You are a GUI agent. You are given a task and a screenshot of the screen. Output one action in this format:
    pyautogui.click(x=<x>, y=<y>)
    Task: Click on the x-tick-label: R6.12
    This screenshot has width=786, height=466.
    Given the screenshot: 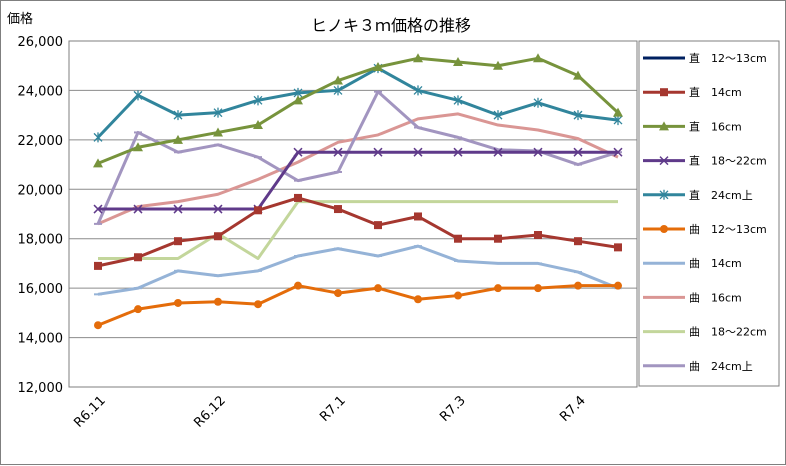 What is the action you would take?
    pyautogui.click(x=209, y=411)
    